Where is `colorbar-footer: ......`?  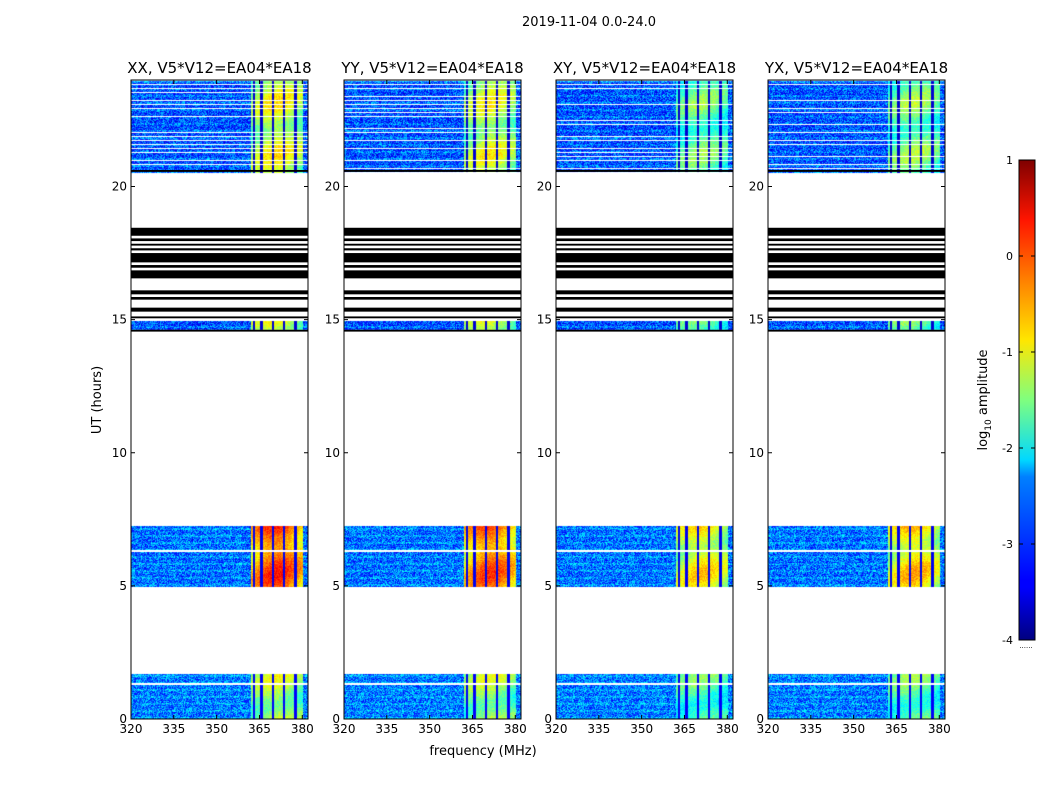 colorbar-footer: ...... is located at coordinates (1025, 646).